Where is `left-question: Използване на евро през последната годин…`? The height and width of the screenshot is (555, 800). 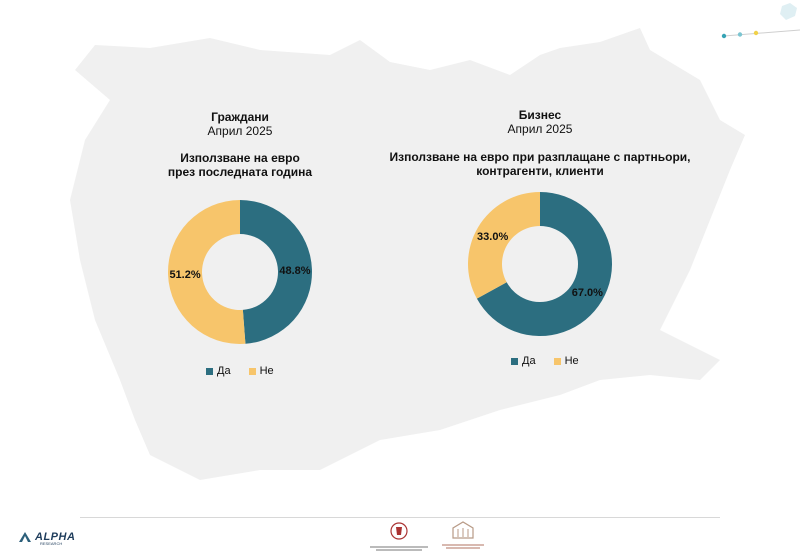
left-question: Използване на евро през последната годин… is located at coordinates (240, 165).